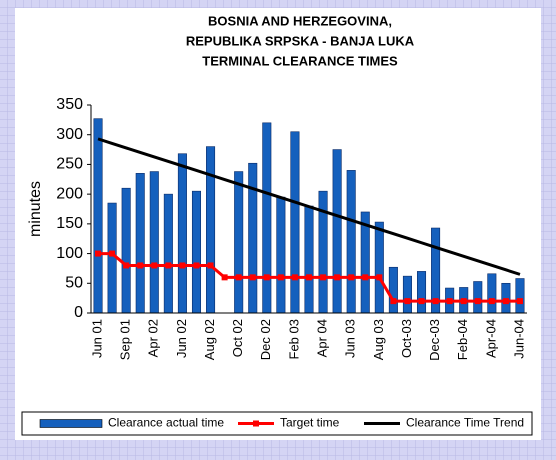 This screenshot has height=460, width=556. Describe the element at coordinates (69, 104) in the screenshot. I see `y-tick-label: 350` at that location.